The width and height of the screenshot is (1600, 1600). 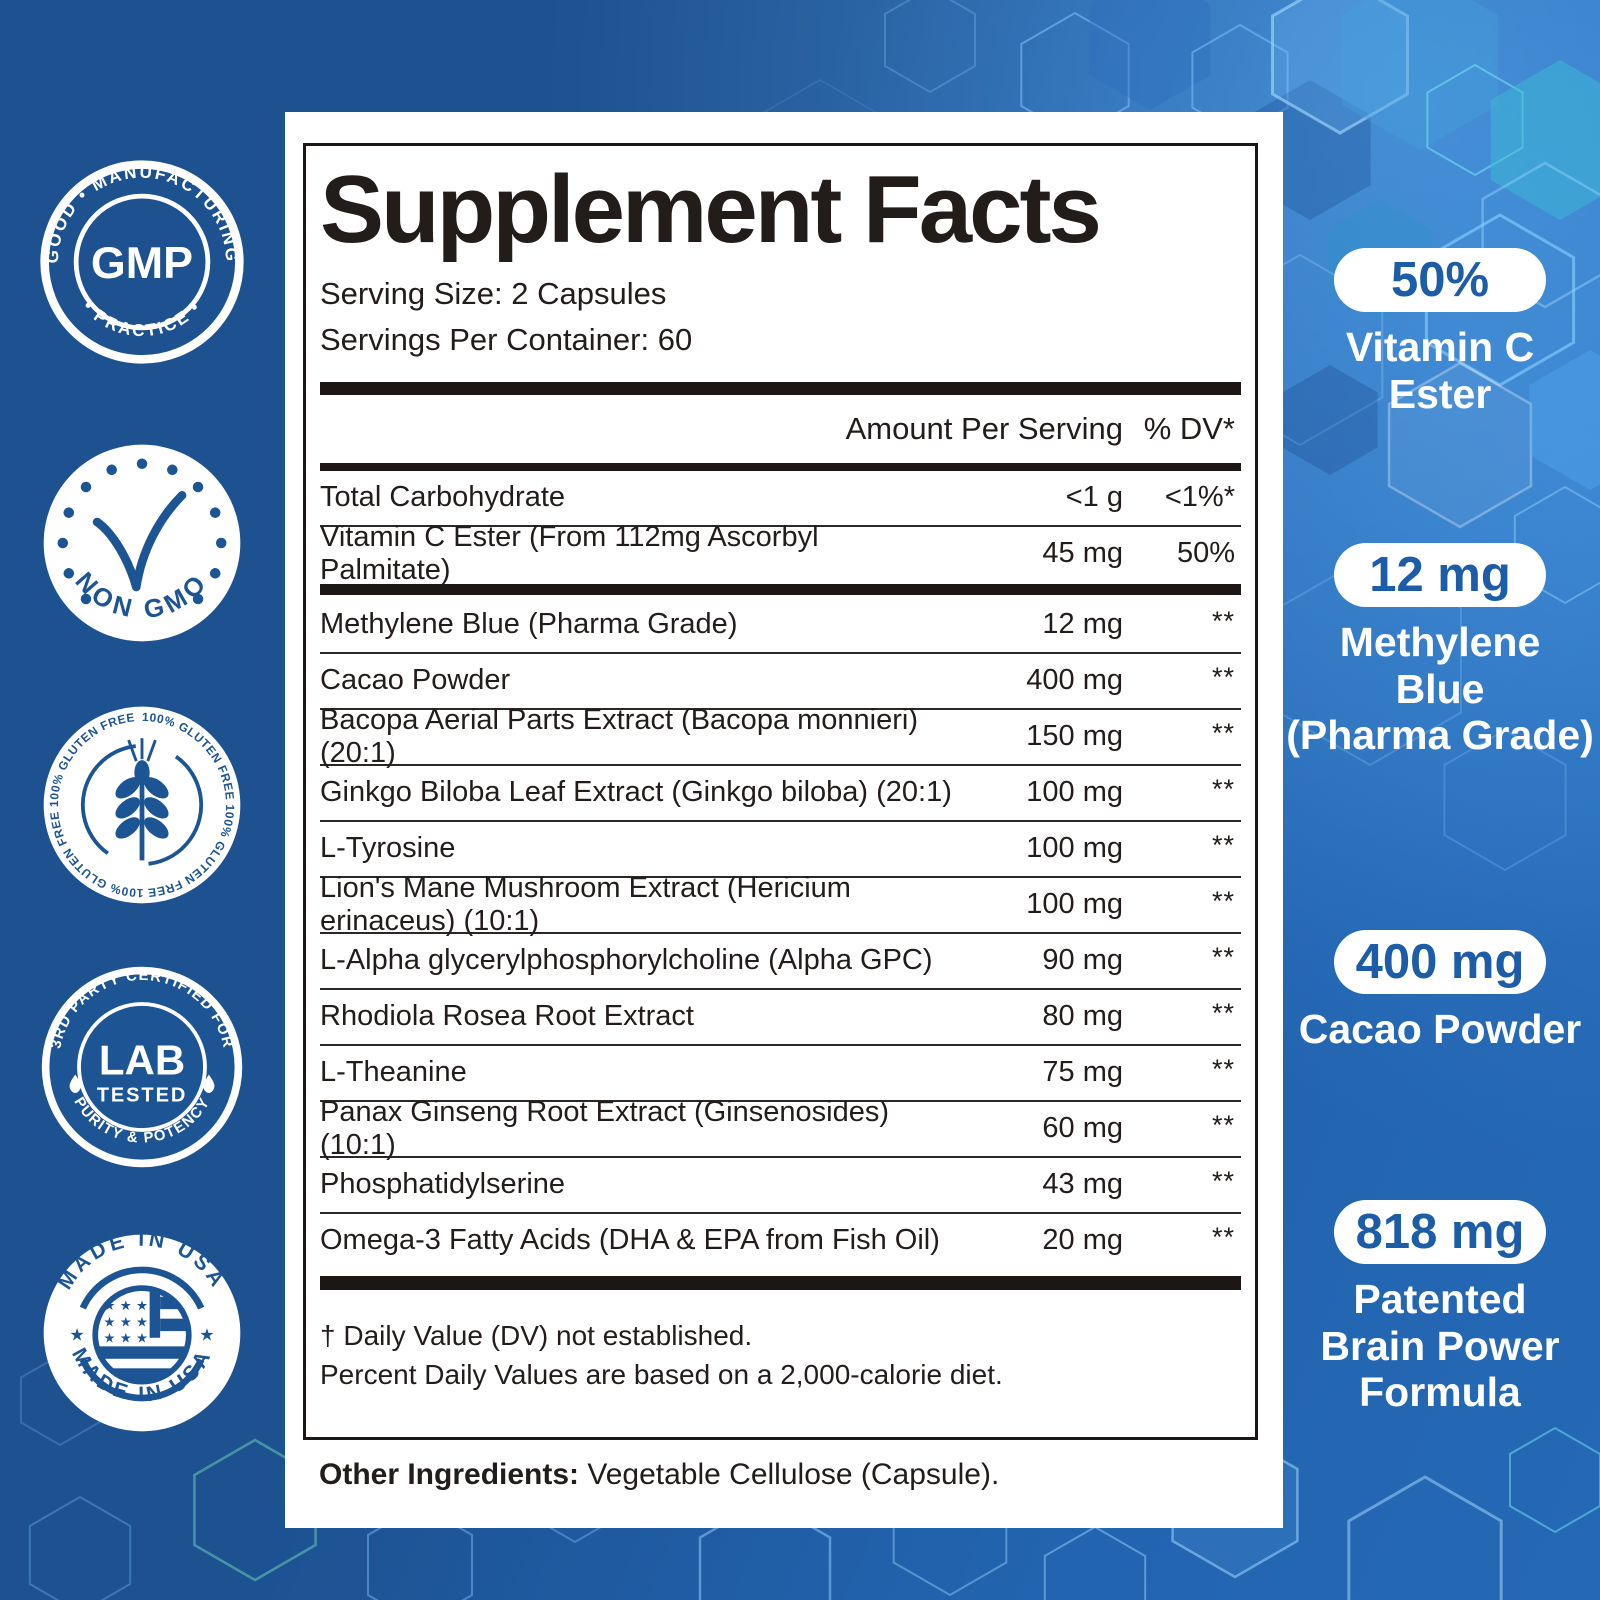 What do you see at coordinates (393, 1072) in the screenshot?
I see `ingredient-name: L-Theanine` at bounding box center [393, 1072].